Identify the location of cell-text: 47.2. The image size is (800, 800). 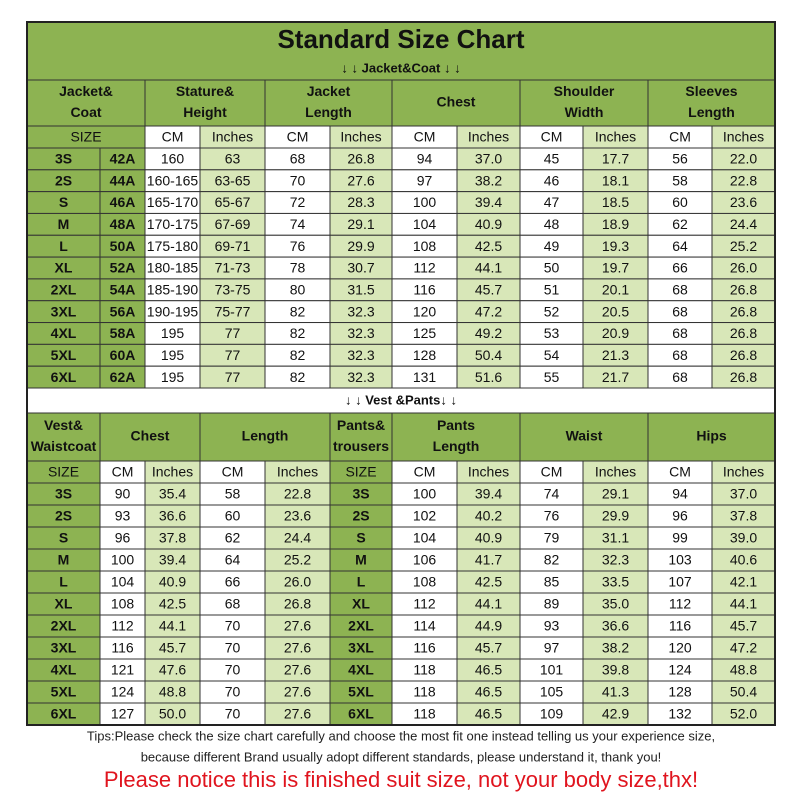
(488, 311).